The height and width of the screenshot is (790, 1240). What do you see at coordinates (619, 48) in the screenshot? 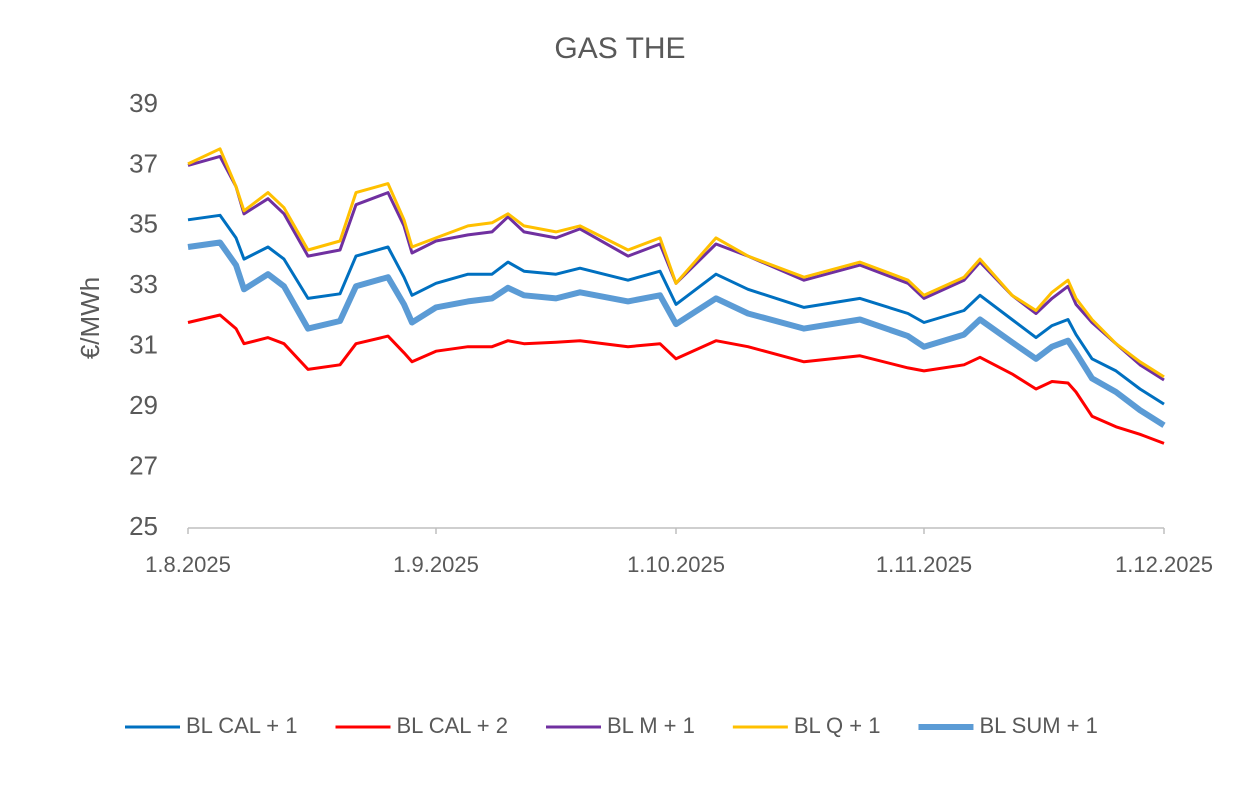
I see `chart-title: GAS THE` at bounding box center [619, 48].